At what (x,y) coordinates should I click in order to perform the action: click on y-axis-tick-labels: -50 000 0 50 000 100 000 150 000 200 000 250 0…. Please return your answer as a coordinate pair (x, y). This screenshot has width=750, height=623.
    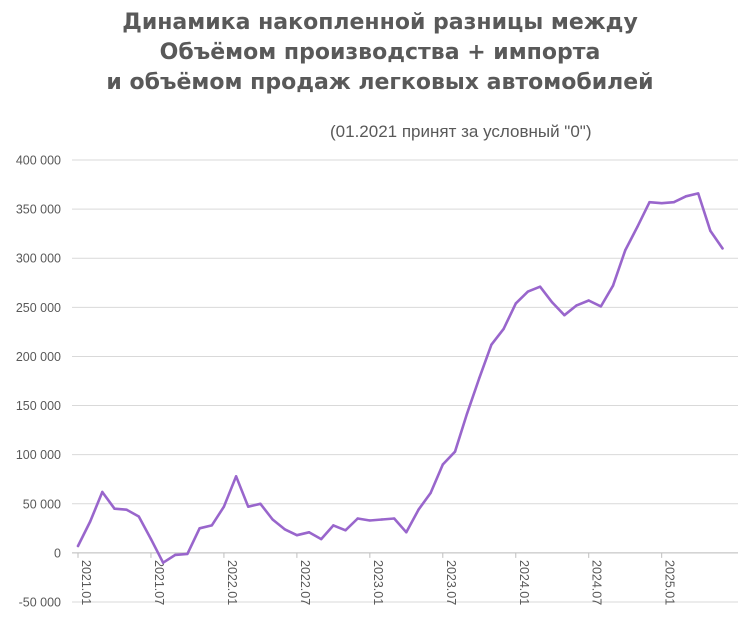
    Looking at the image, I should click on (38, 382).